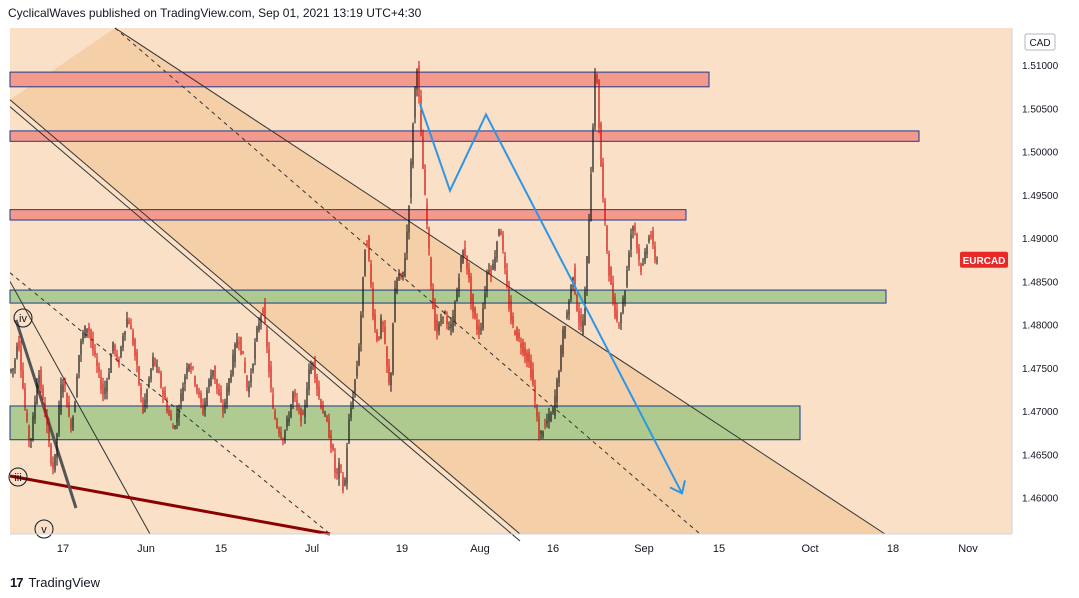 Image resolution: width=1079 pixels, height=598 pixels. What do you see at coordinates (984, 259) in the screenshot?
I see `last-price-badge` at bounding box center [984, 259].